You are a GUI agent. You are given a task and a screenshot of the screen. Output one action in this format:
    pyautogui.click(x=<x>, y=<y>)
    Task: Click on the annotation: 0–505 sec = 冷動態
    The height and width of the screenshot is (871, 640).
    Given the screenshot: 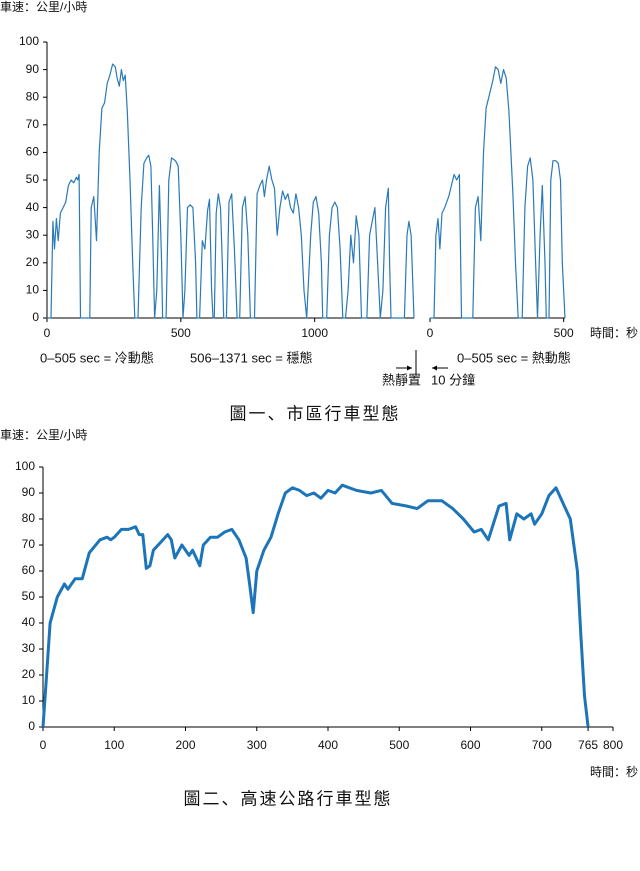 What is the action you would take?
    pyautogui.click(x=97, y=357)
    